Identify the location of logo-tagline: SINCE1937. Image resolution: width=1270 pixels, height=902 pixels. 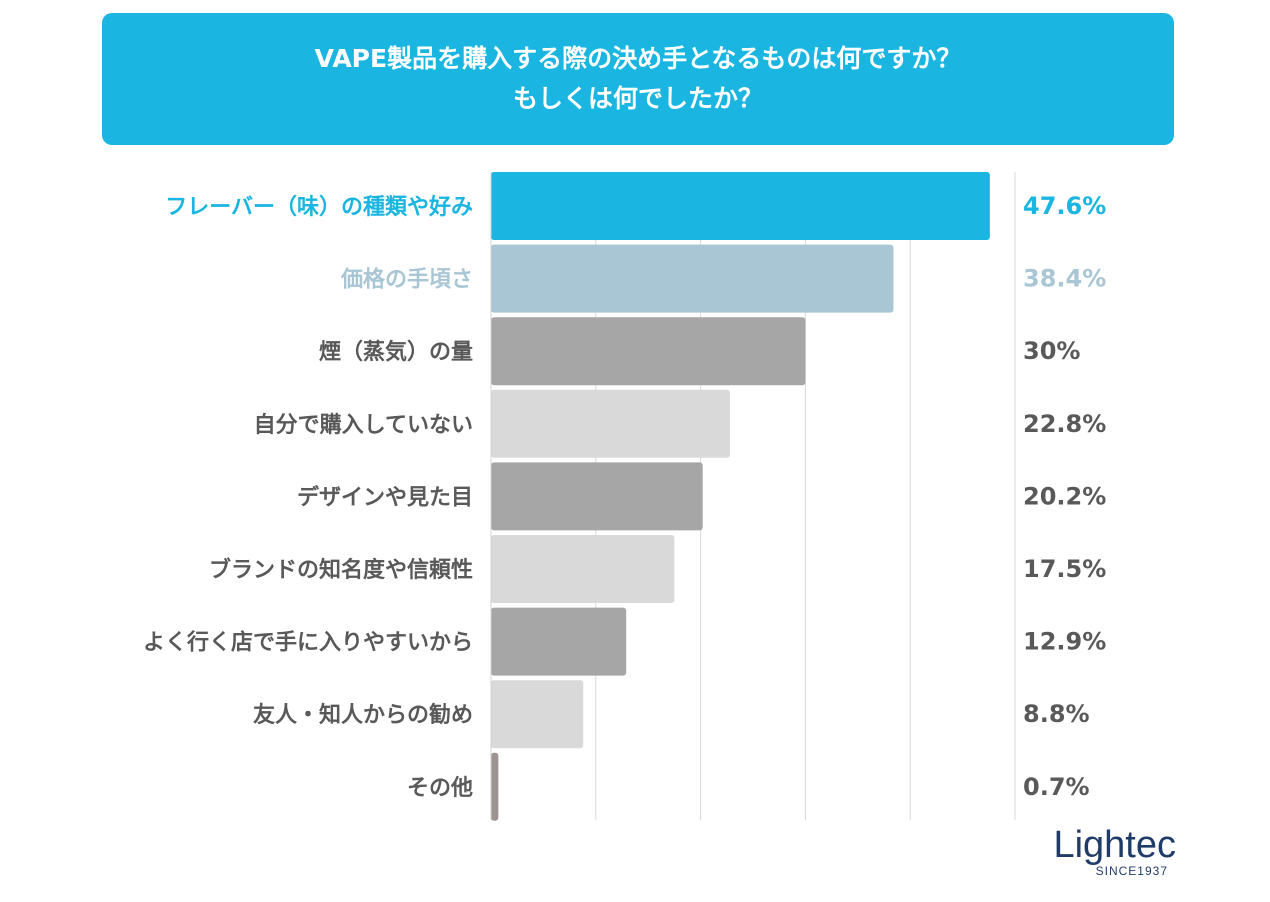
(1131, 871).